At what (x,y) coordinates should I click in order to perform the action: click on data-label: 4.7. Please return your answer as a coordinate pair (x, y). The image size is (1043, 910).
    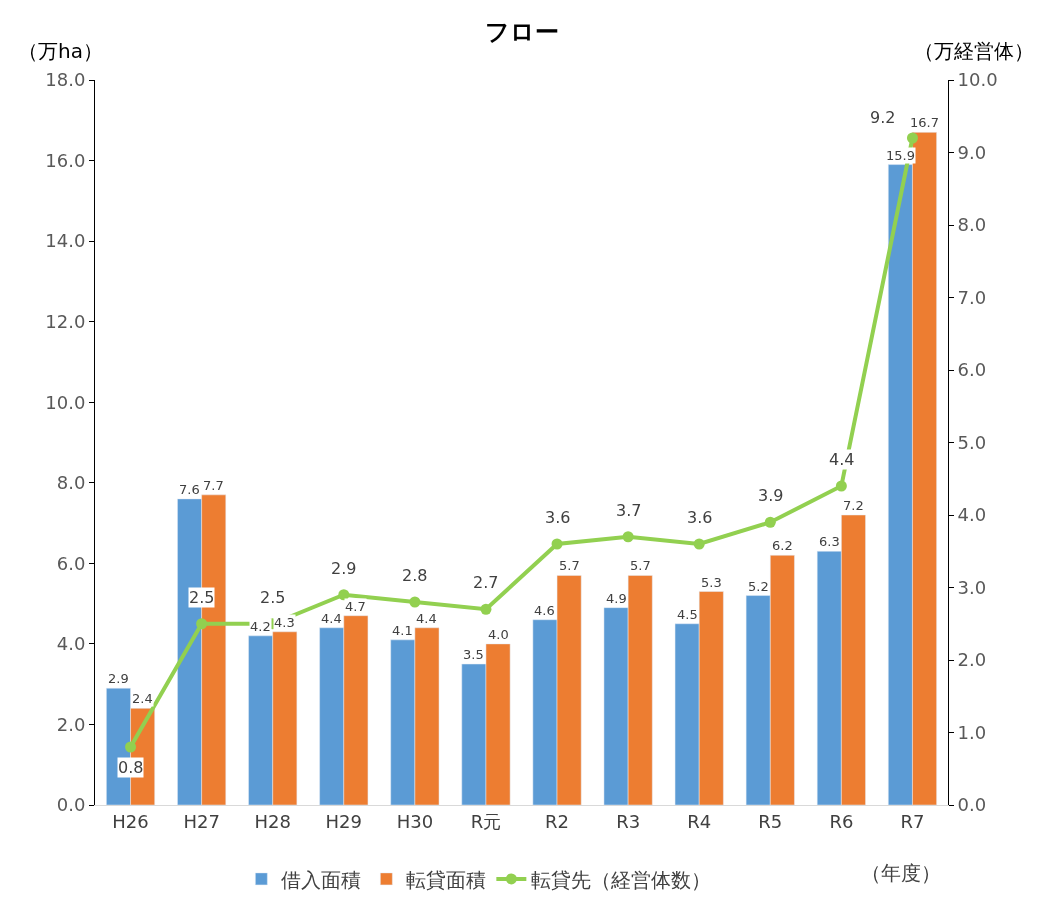
    Looking at the image, I should click on (355, 606).